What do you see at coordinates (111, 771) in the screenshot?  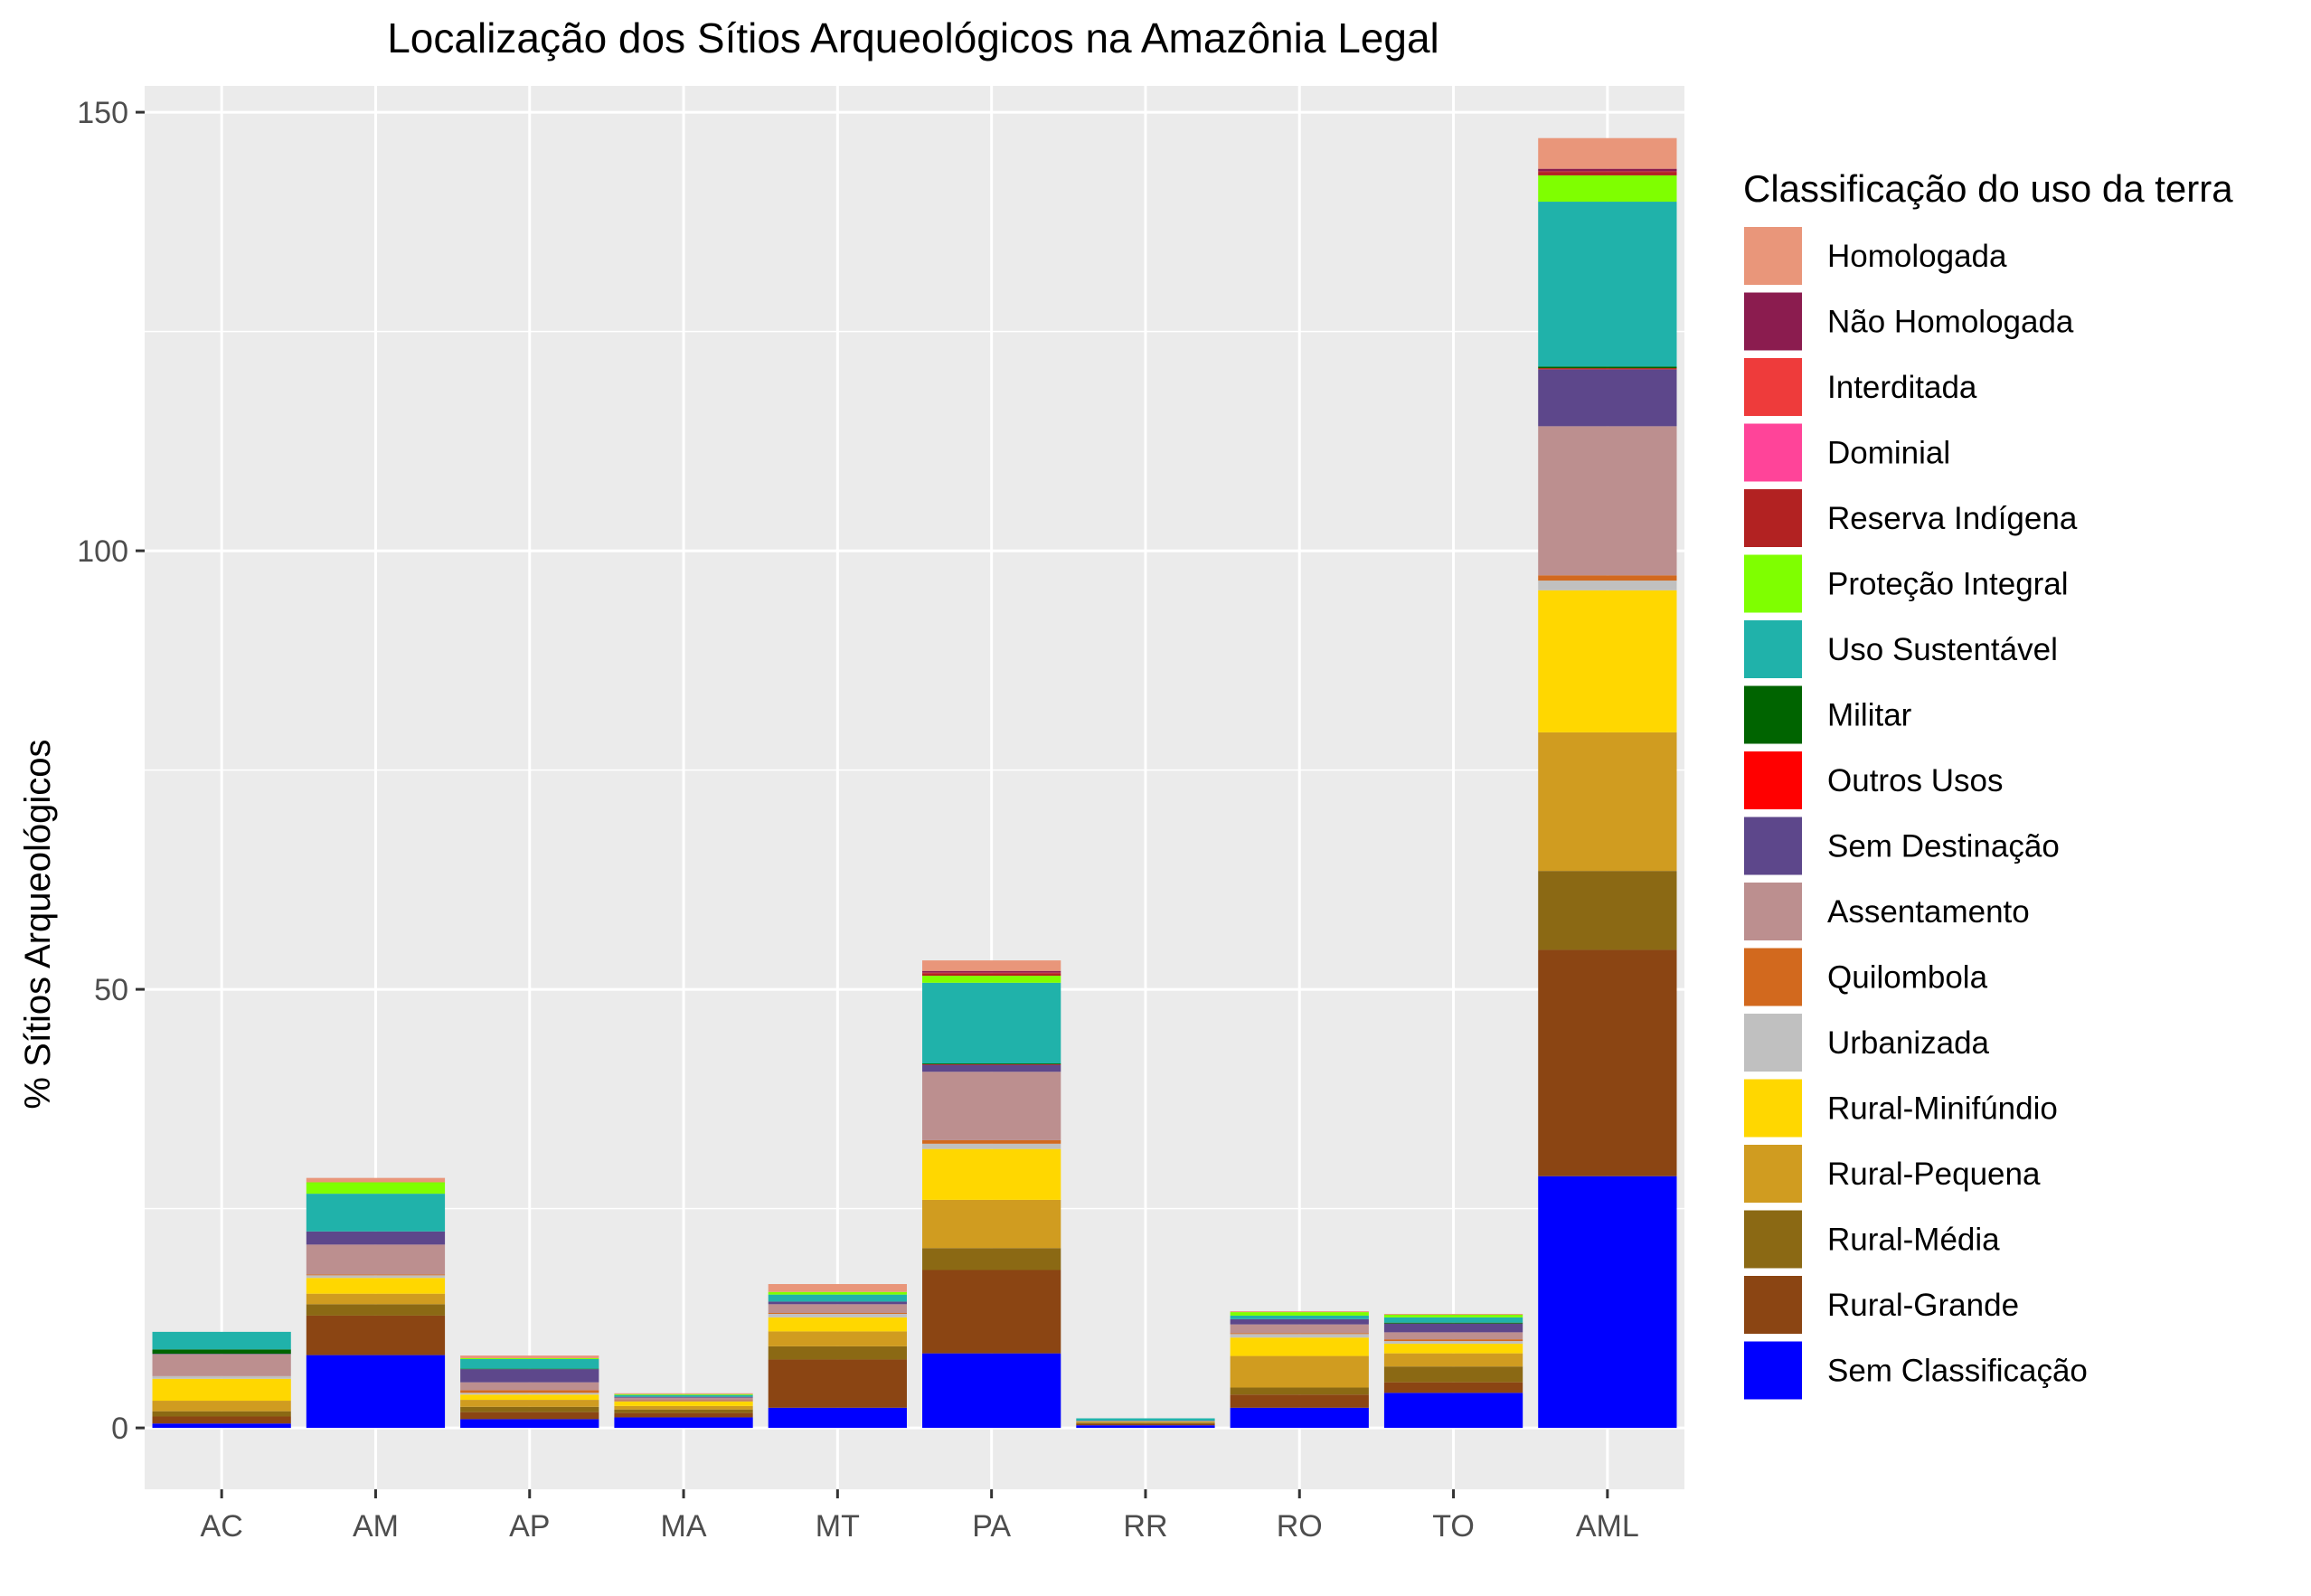 I see `y-axis: 0 50 100 150` at bounding box center [111, 771].